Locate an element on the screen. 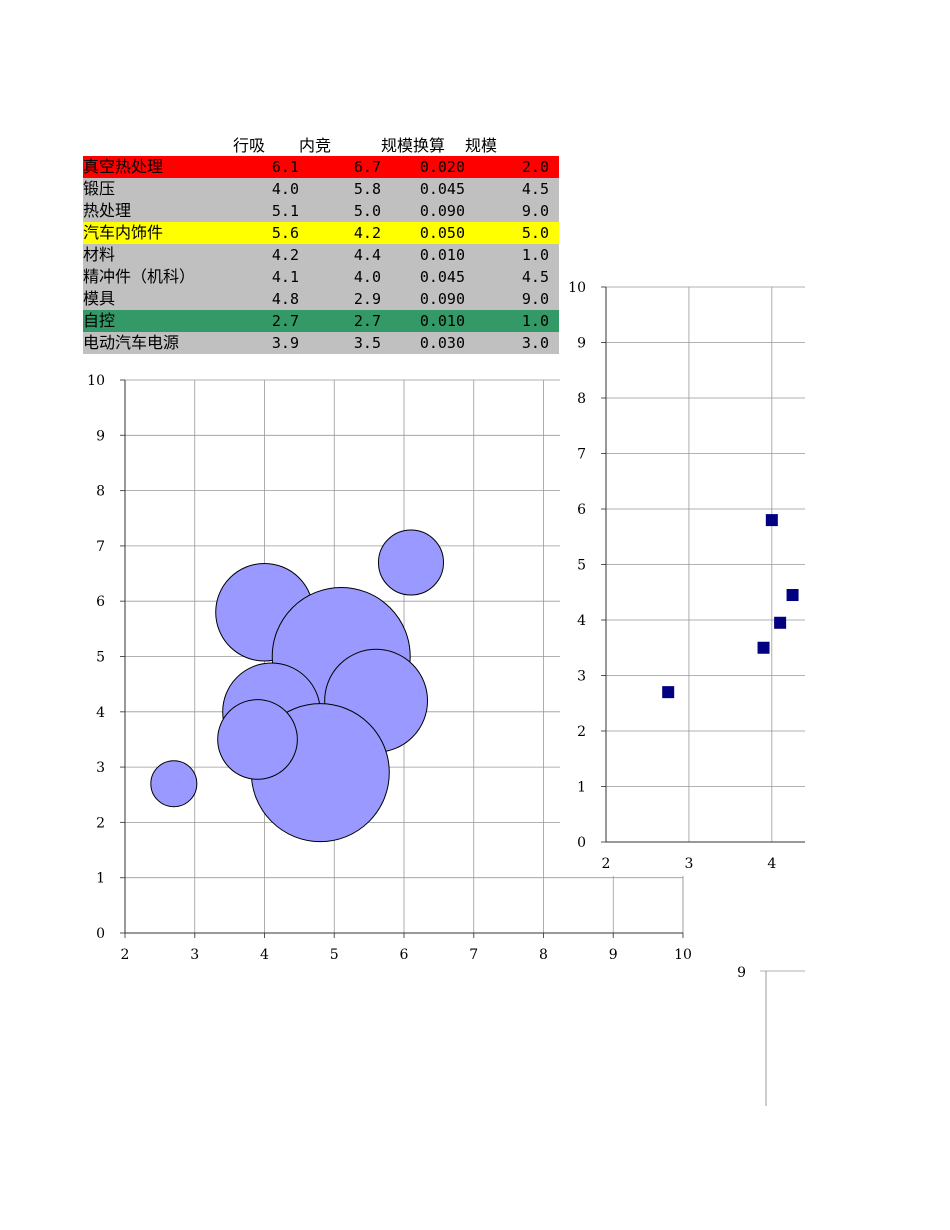 The image size is (950, 1230). row-value-v1: 6.1 is located at coordinates (285, 167).